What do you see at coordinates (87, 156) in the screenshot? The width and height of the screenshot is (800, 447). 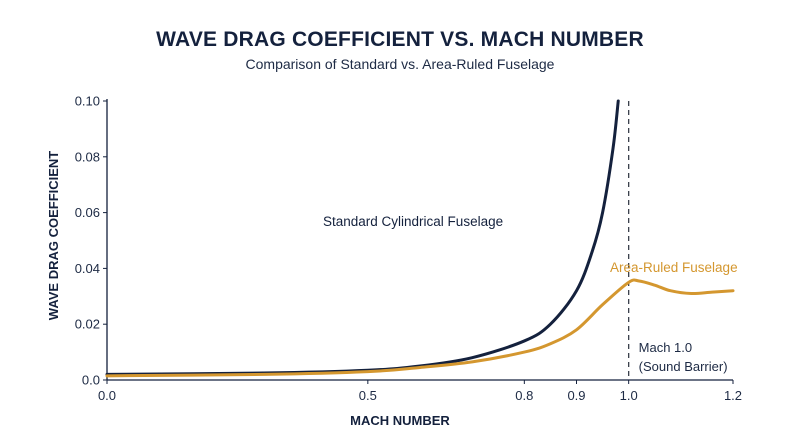 I see `y-tick-label: 0.08` at bounding box center [87, 156].